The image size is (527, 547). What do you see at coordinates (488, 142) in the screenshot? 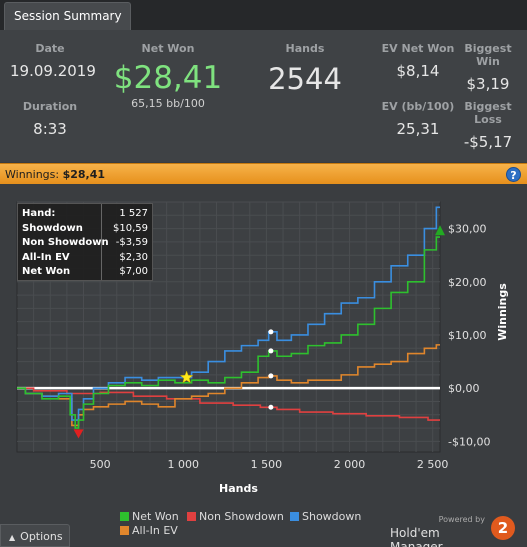
I see `biggest-loss-value: -$5,17` at bounding box center [488, 142].